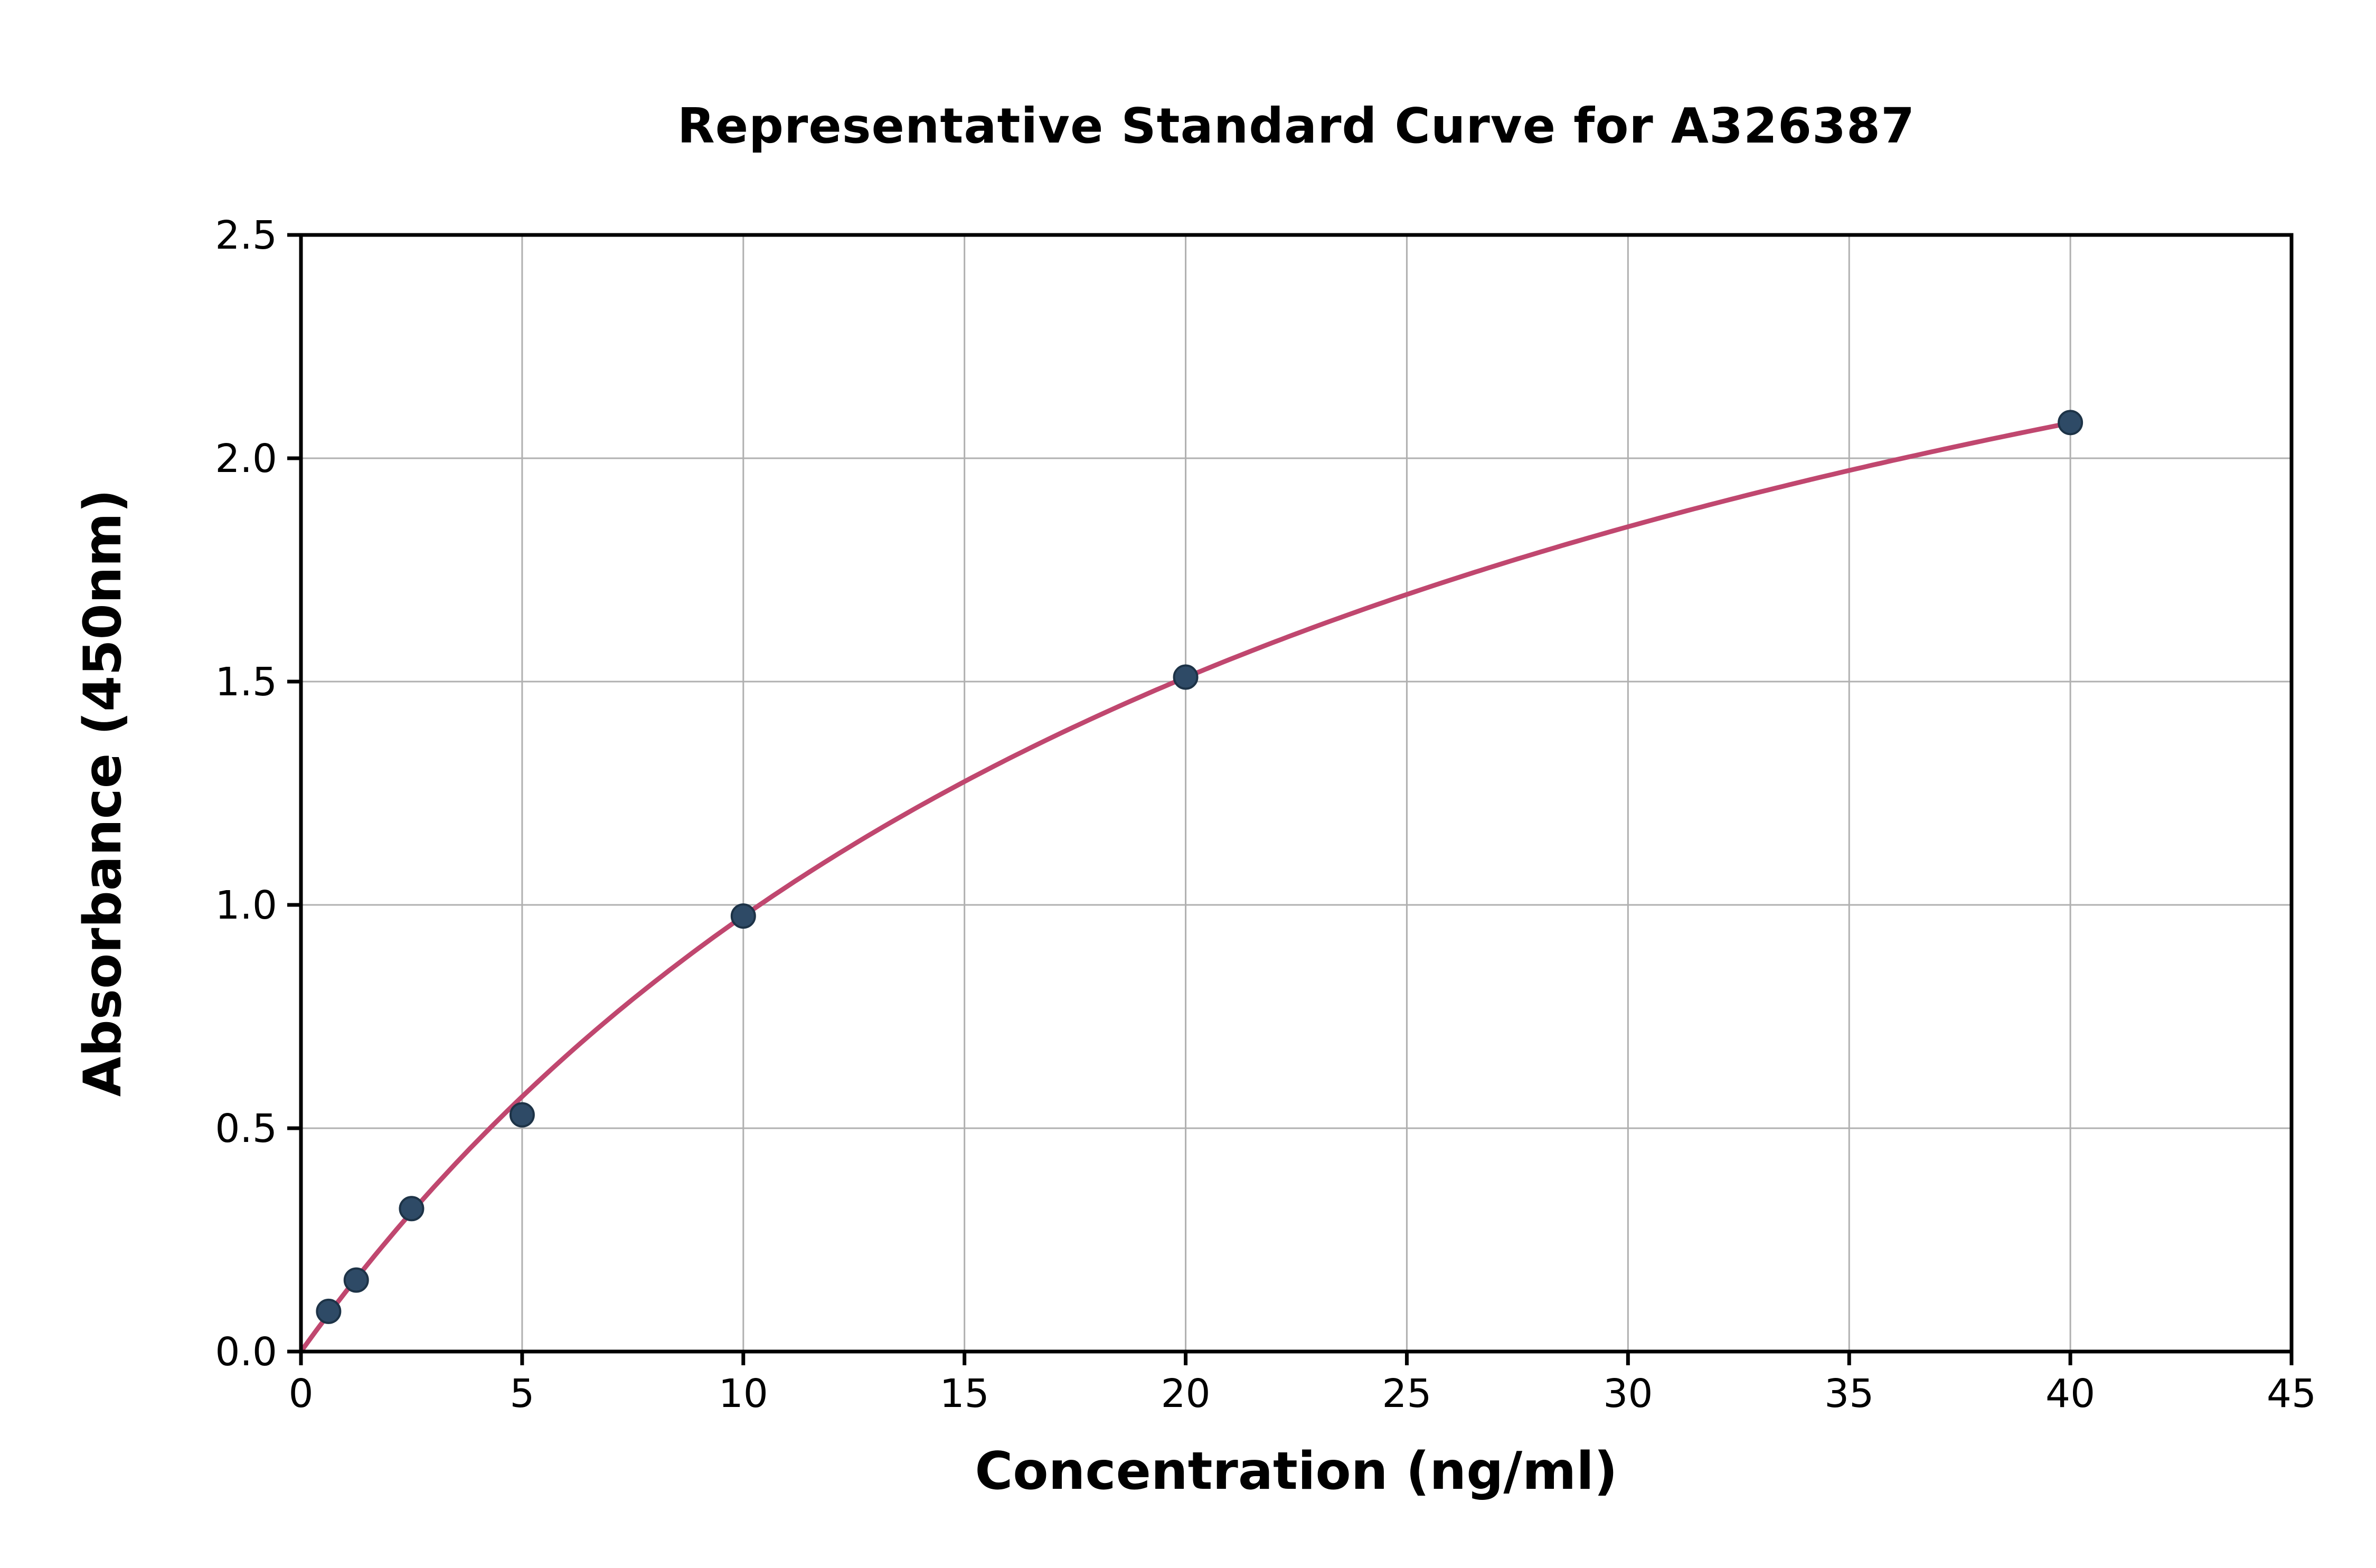  What do you see at coordinates (246, 458) in the screenshot?
I see `y-tick-label: 2.0` at bounding box center [246, 458].